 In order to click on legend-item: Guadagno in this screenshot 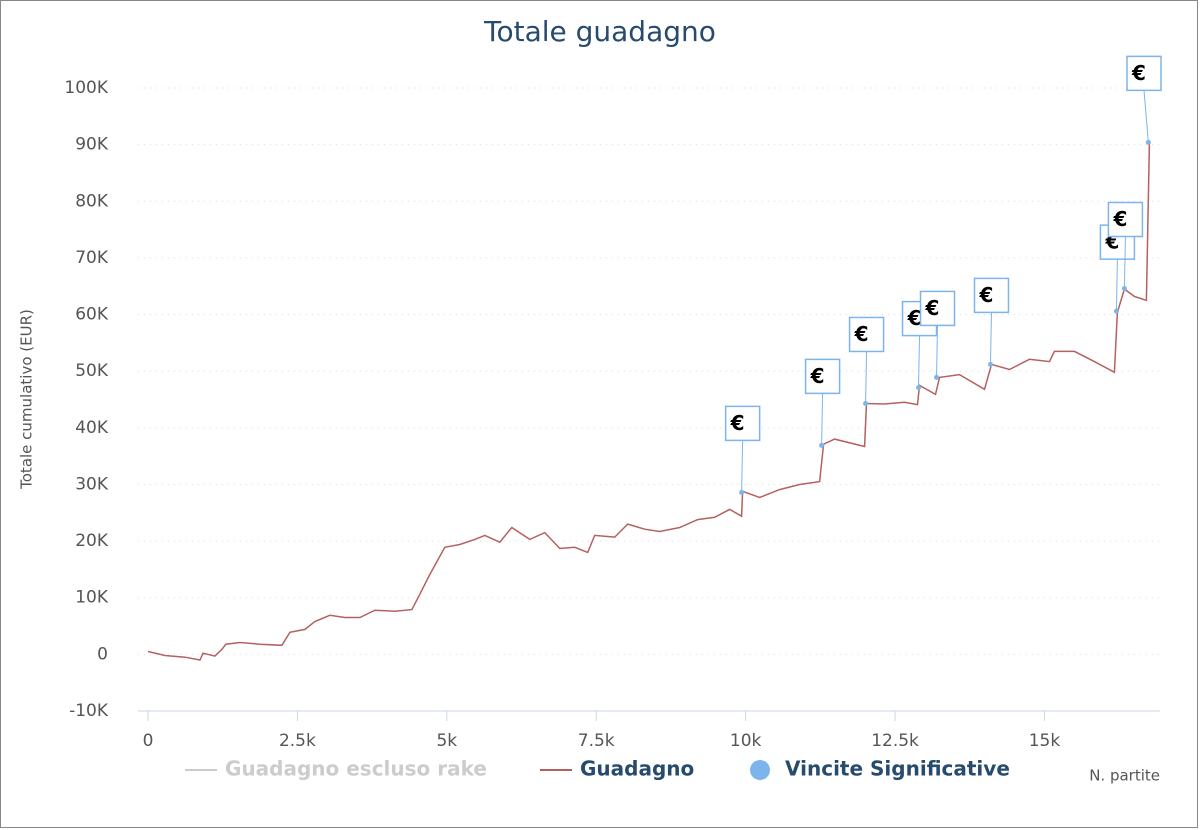, I will do `click(617, 769)`.